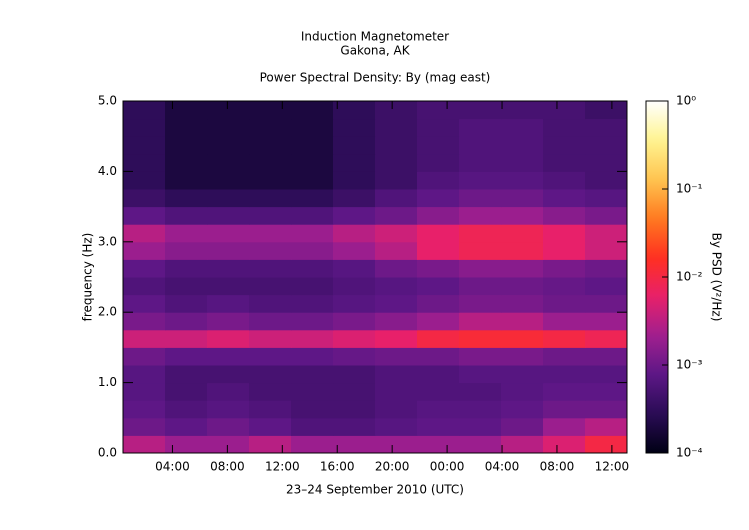 The image size is (749, 530). Describe the element at coordinates (375, 490) in the screenshot. I see `x-axis-label: 23–24 September 2010 (UTC)` at that location.